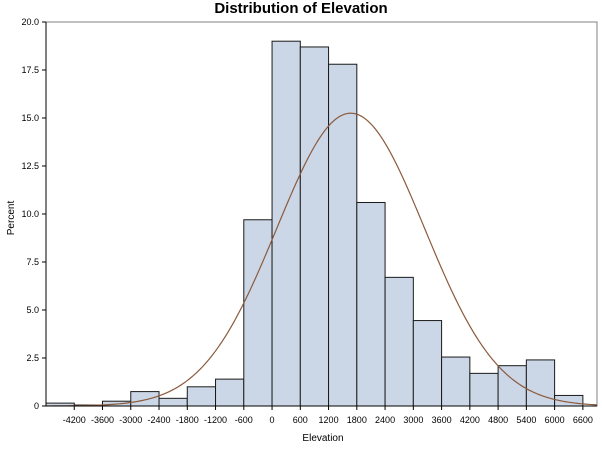 This screenshot has width=602, height=451. What do you see at coordinates (32, 262) in the screenshot?
I see `y-tick-label-3: 7.5` at bounding box center [32, 262].